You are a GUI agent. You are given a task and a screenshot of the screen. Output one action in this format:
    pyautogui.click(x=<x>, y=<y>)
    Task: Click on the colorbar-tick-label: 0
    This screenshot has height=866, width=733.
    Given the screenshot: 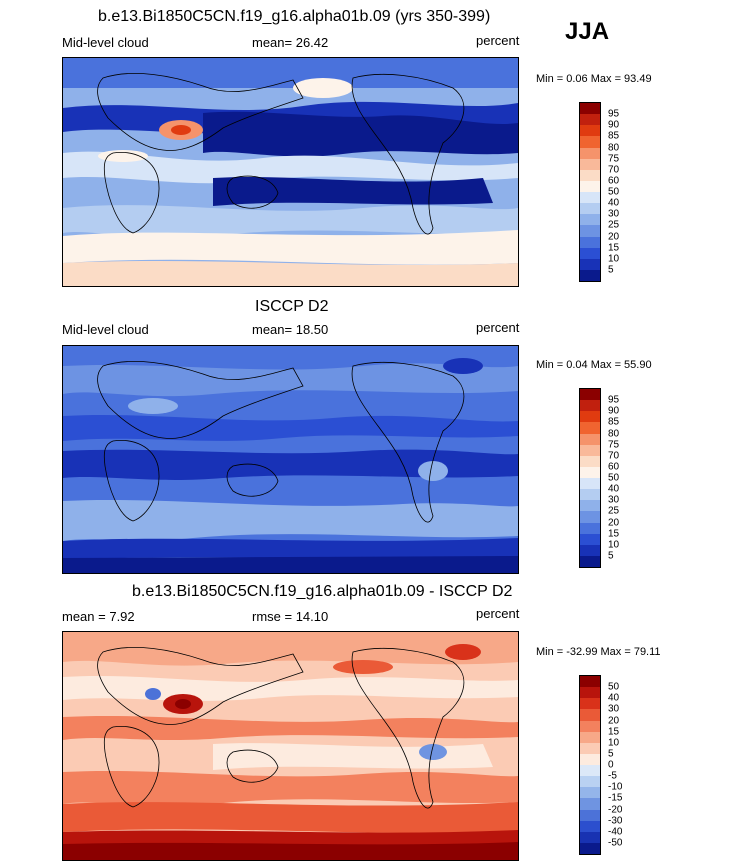 What is the action you would take?
    pyautogui.click(x=611, y=765)
    